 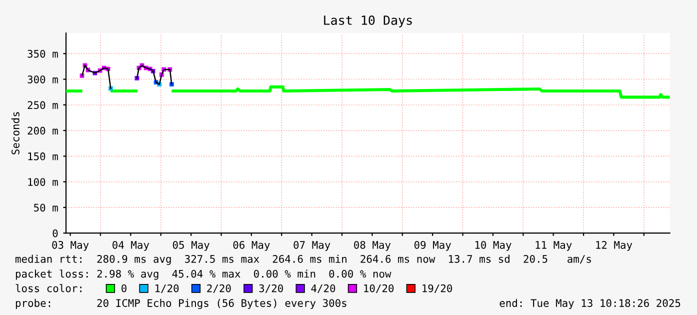 I want to click on y-tick-label: 300 m, so click(x=43, y=79).